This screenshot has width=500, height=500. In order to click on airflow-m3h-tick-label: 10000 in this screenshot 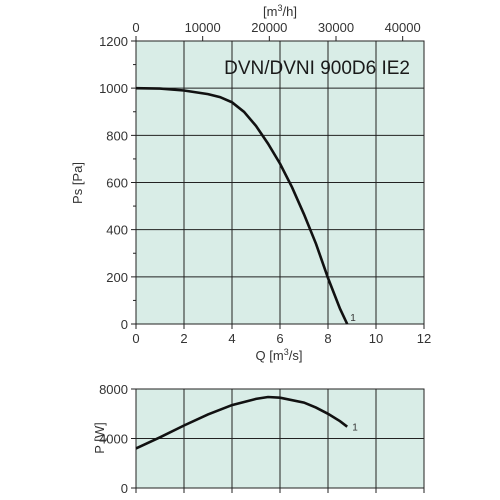, I will do `click(203, 27)`.